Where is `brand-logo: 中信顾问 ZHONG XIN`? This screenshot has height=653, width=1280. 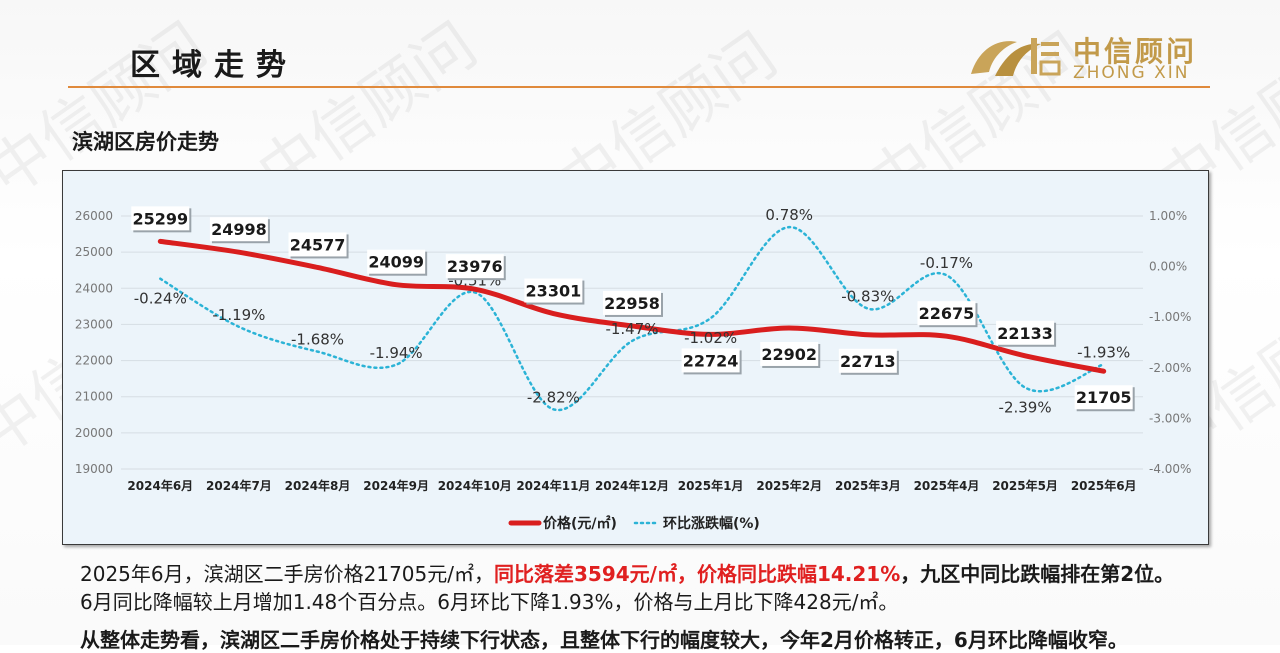
brand-logo: 中信顾问 ZHONG XIN is located at coordinates (1087, 56).